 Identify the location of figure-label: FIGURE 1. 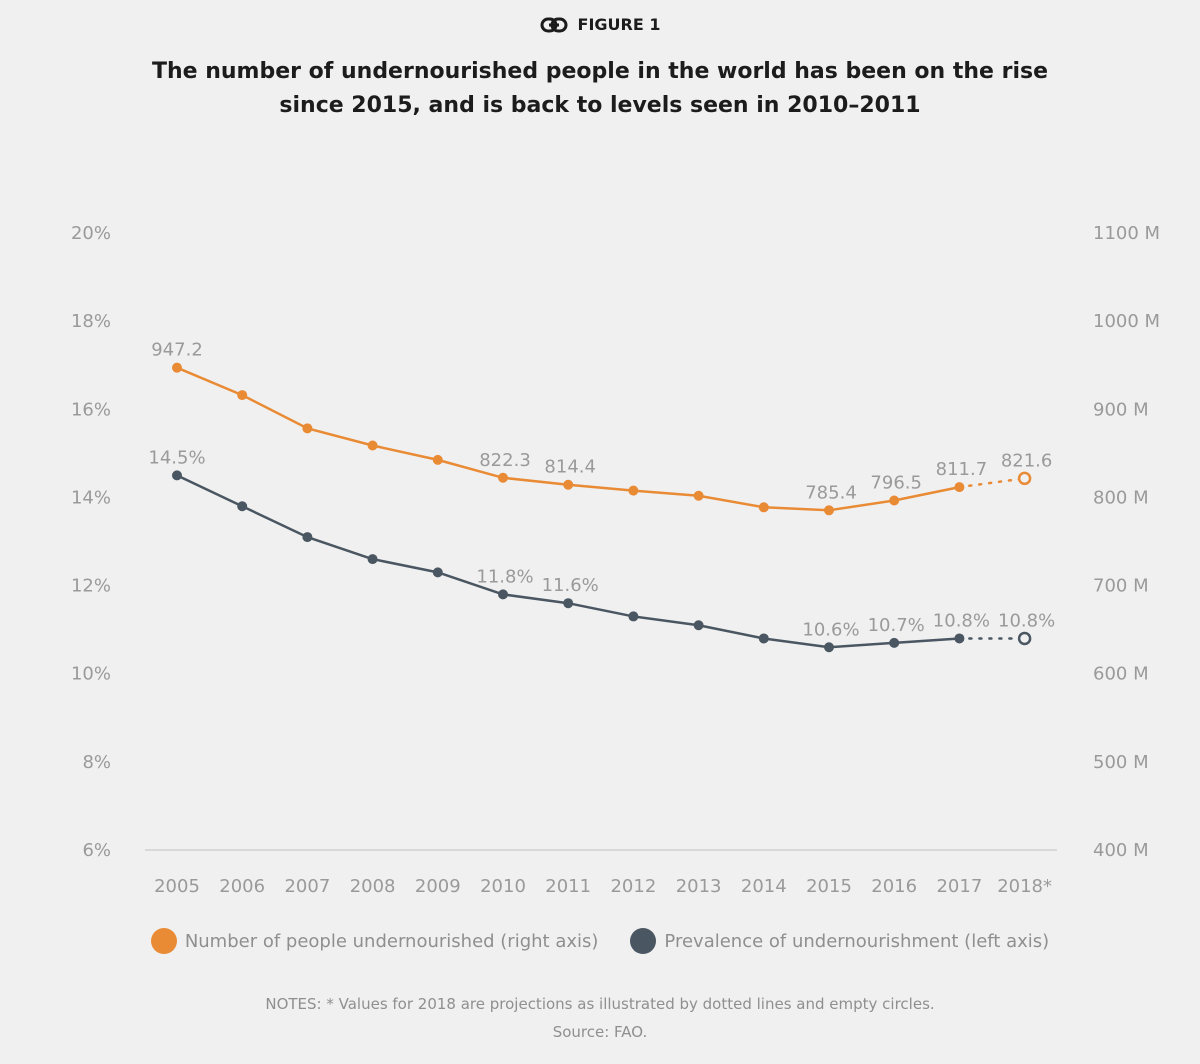
(600, 24).